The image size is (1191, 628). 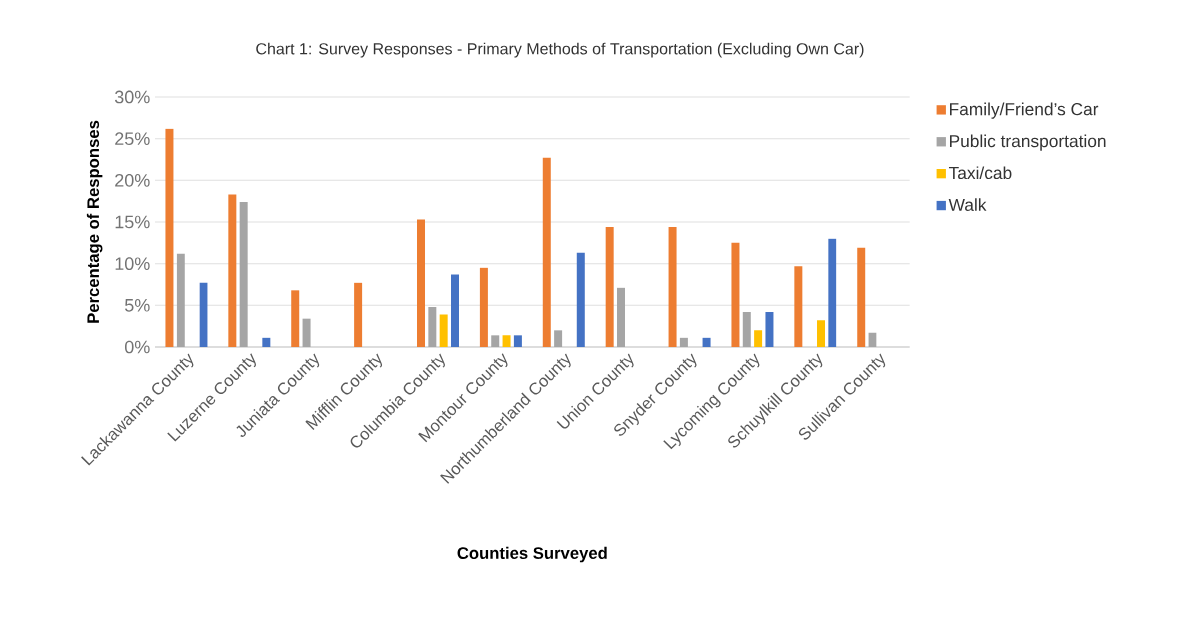 What do you see at coordinates (132, 139) in the screenshot?
I see `y-tick-label: 25%` at bounding box center [132, 139].